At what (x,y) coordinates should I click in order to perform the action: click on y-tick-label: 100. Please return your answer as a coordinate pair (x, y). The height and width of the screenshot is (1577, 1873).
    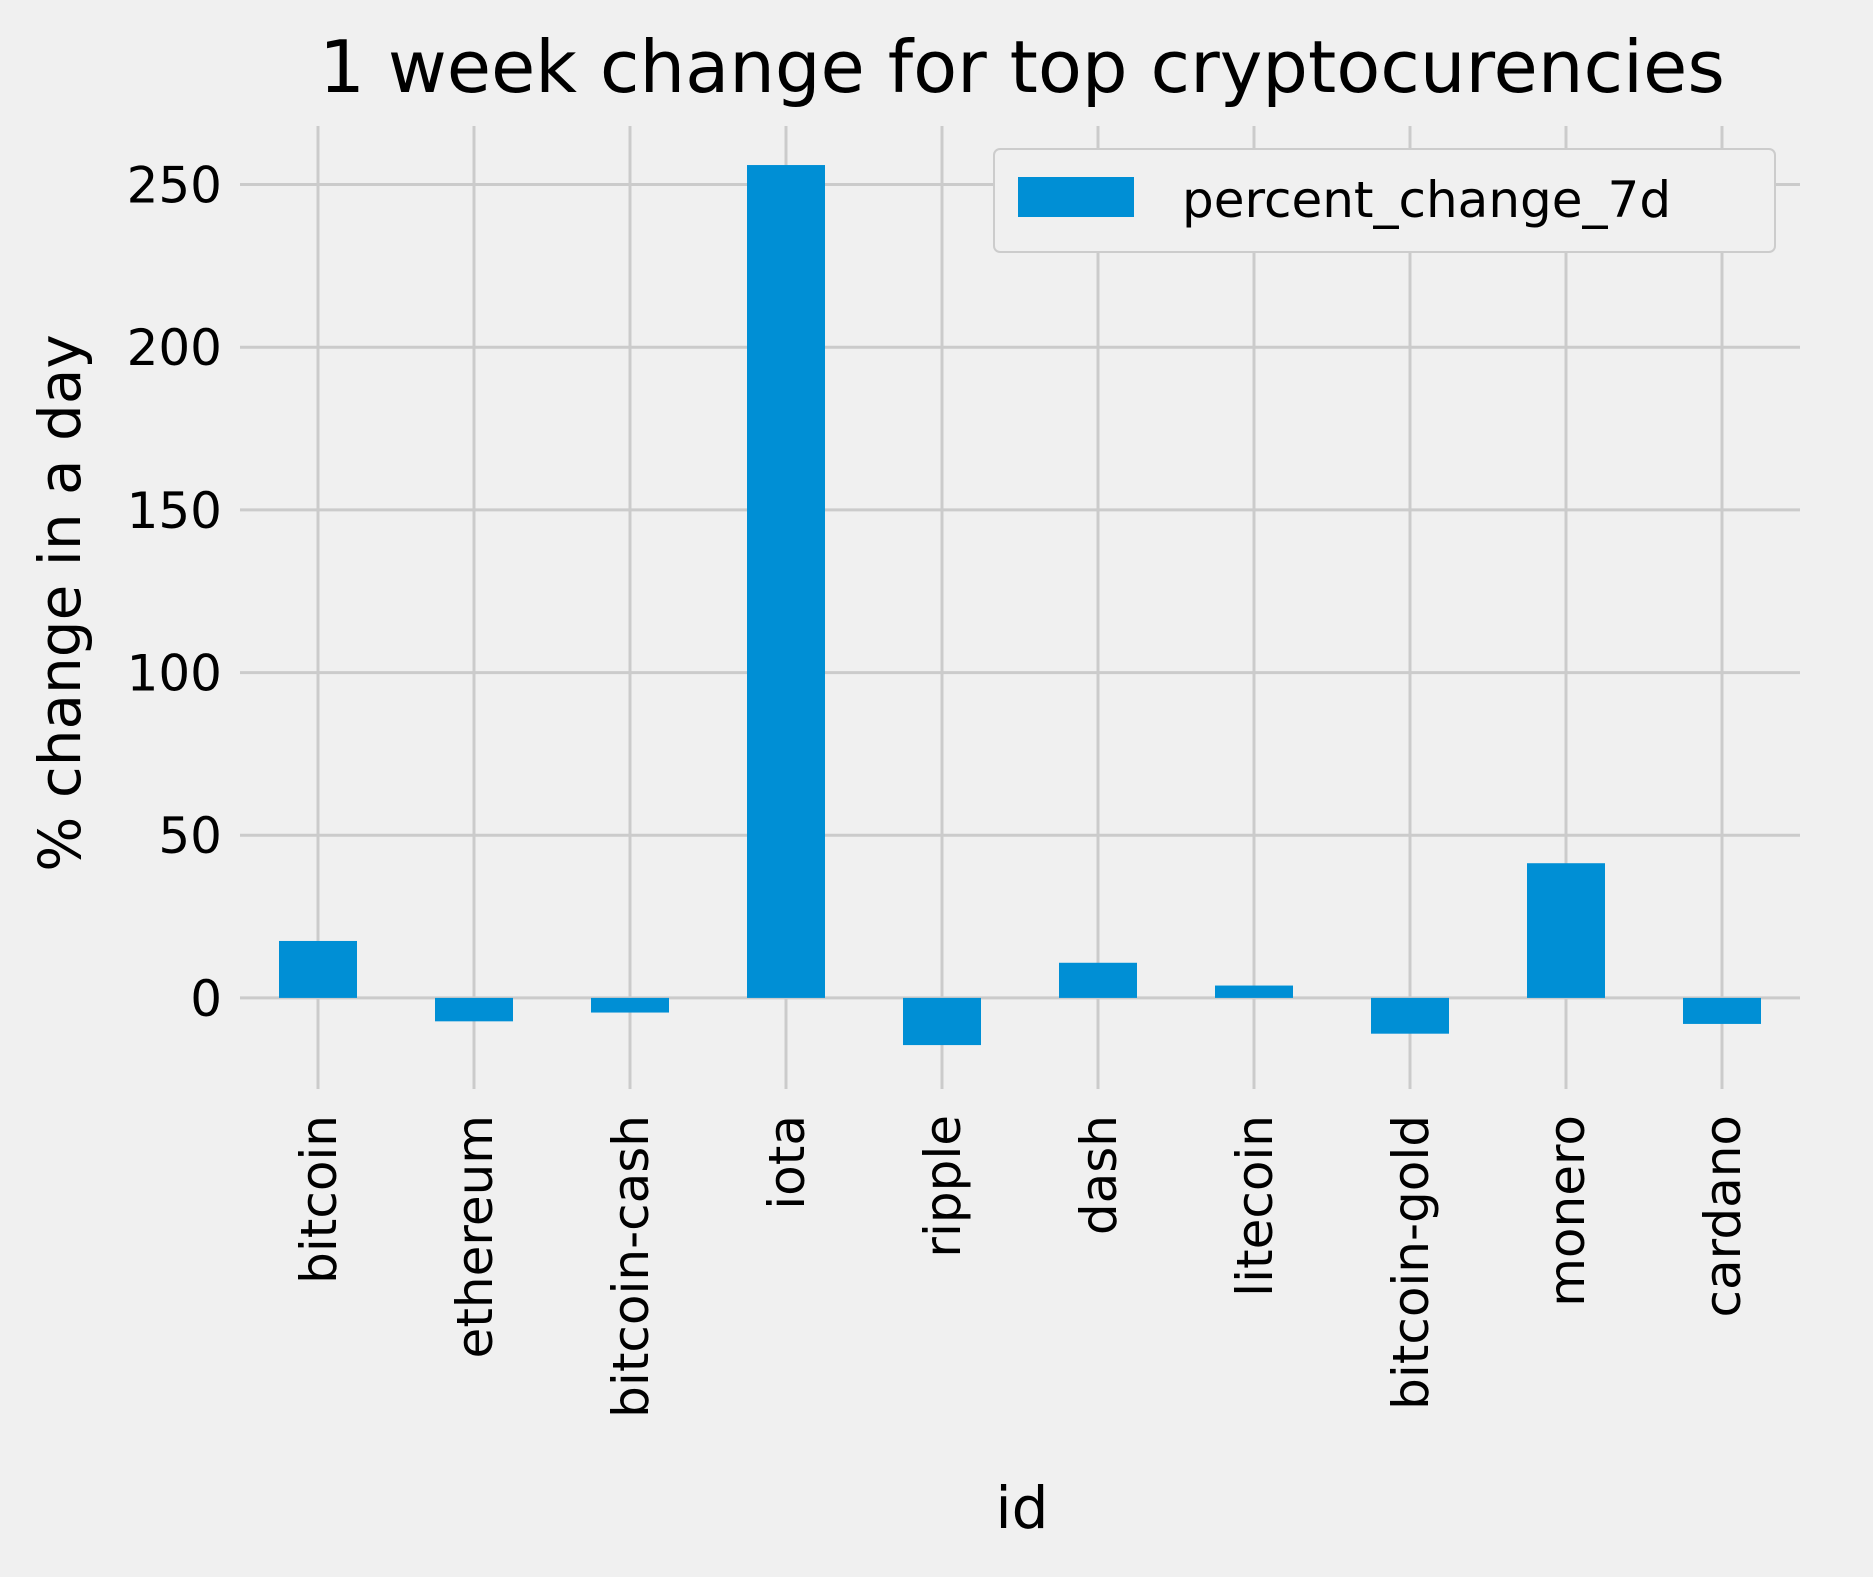
    Looking at the image, I should click on (174, 674).